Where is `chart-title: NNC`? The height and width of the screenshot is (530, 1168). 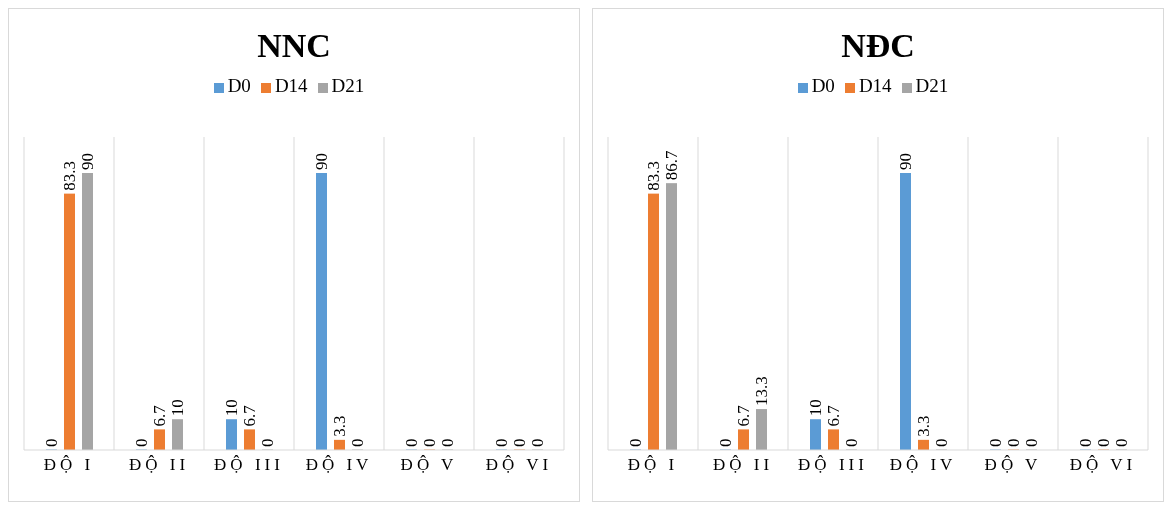 chart-title: NNC is located at coordinates (294, 46).